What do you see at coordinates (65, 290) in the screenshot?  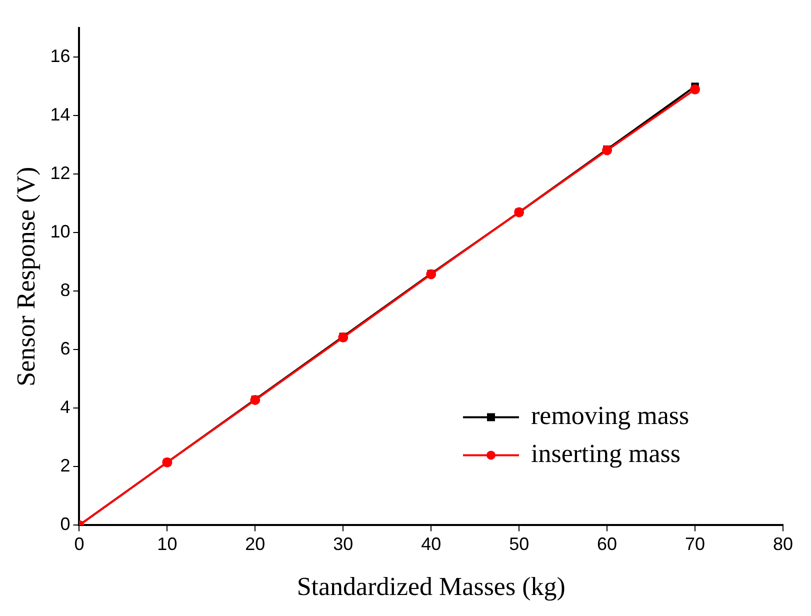 I see `y-tick-label: 8` at bounding box center [65, 290].